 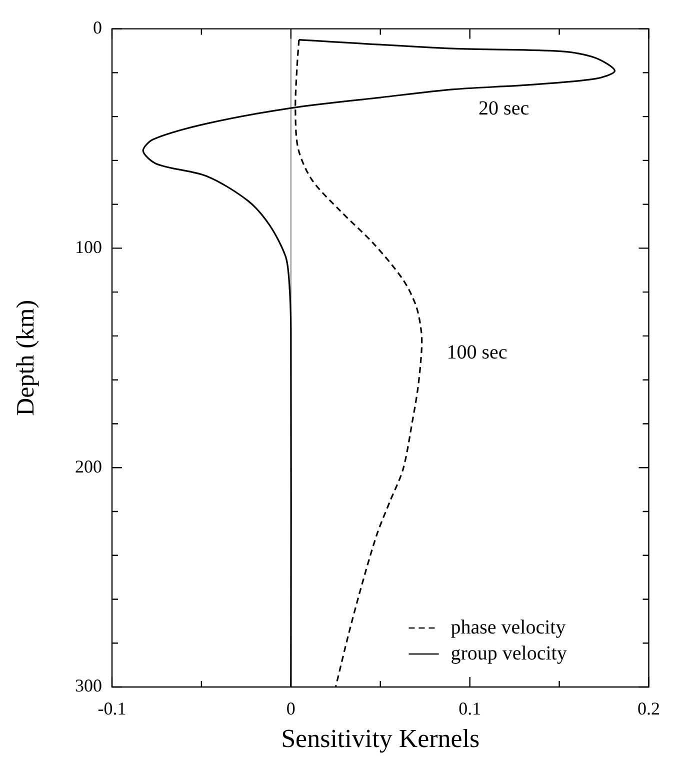 What do you see at coordinates (291, 708) in the screenshot?
I see `x-tick-label: 0` at bounding box center [291, 708].